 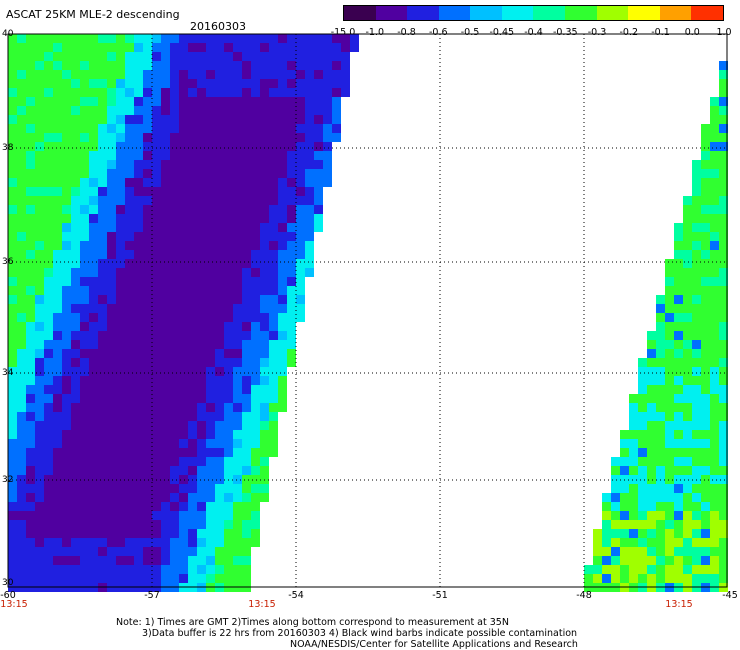 What do you see at coordinates (8, 148) in the screenshot?
I see `lat-label: 38` at bounding box center [8, 148].